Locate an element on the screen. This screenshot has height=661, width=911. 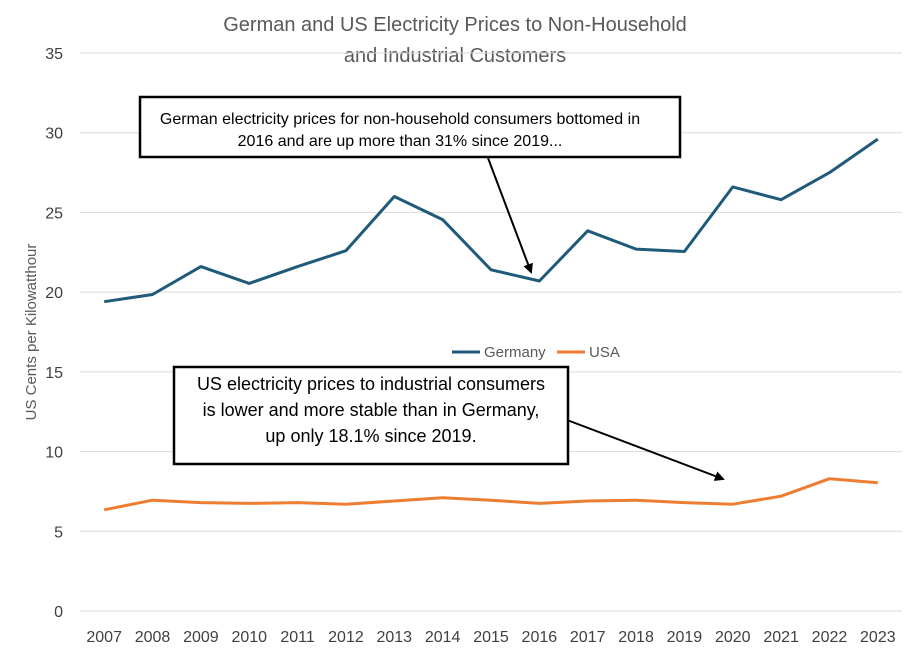
y-tick-label: 35 is located at coordinates (54, 54).